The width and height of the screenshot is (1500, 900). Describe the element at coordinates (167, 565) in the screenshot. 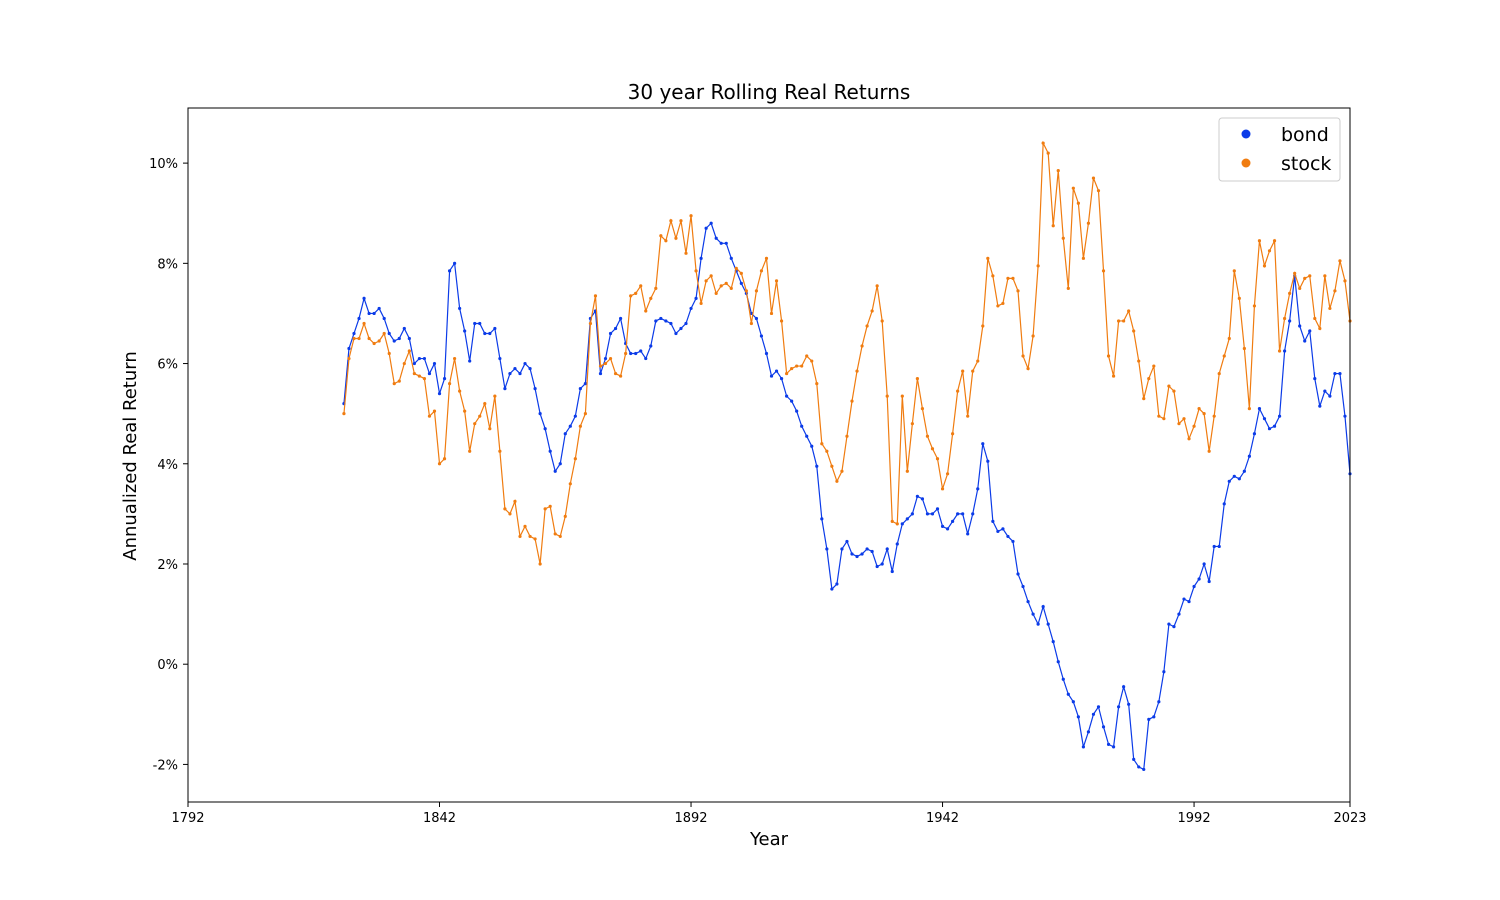

I see `y-tick-label: 2%` at that location.